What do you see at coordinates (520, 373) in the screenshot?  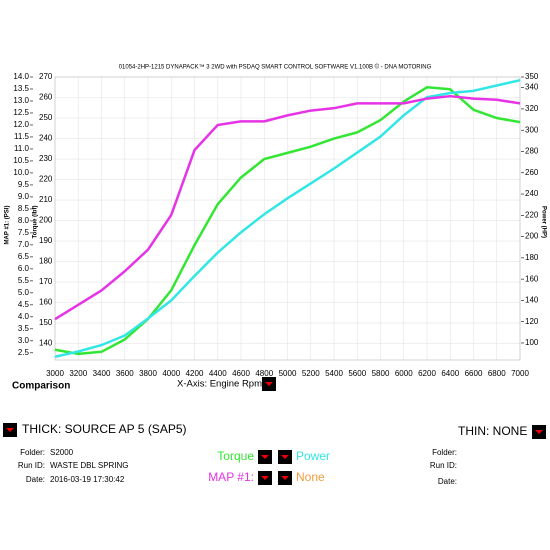 I see `x-tick-label: 7000` at bounding box center [520, 373].